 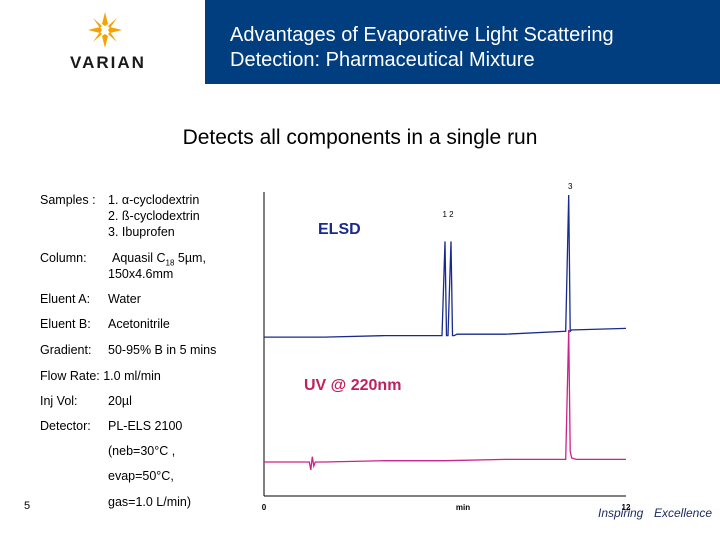 What do you see at coordinates (139, 258) in the screenshot?
I see `column-value-text: Aquasil C` at bounding box center [139, 258].